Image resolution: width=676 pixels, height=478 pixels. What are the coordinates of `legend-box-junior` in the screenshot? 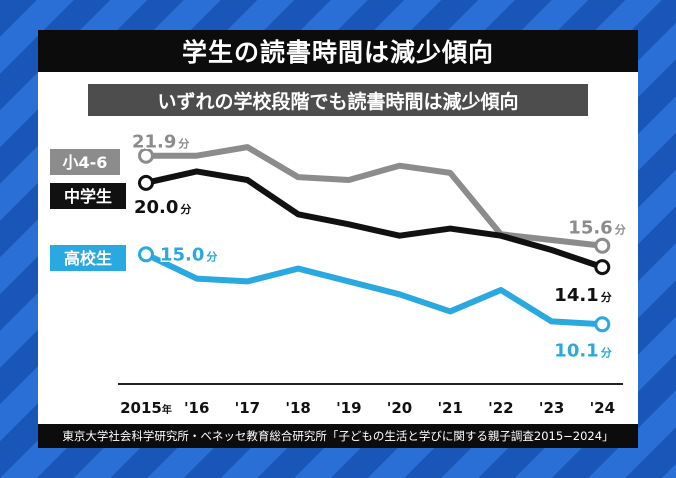 It's located at (88, 196).